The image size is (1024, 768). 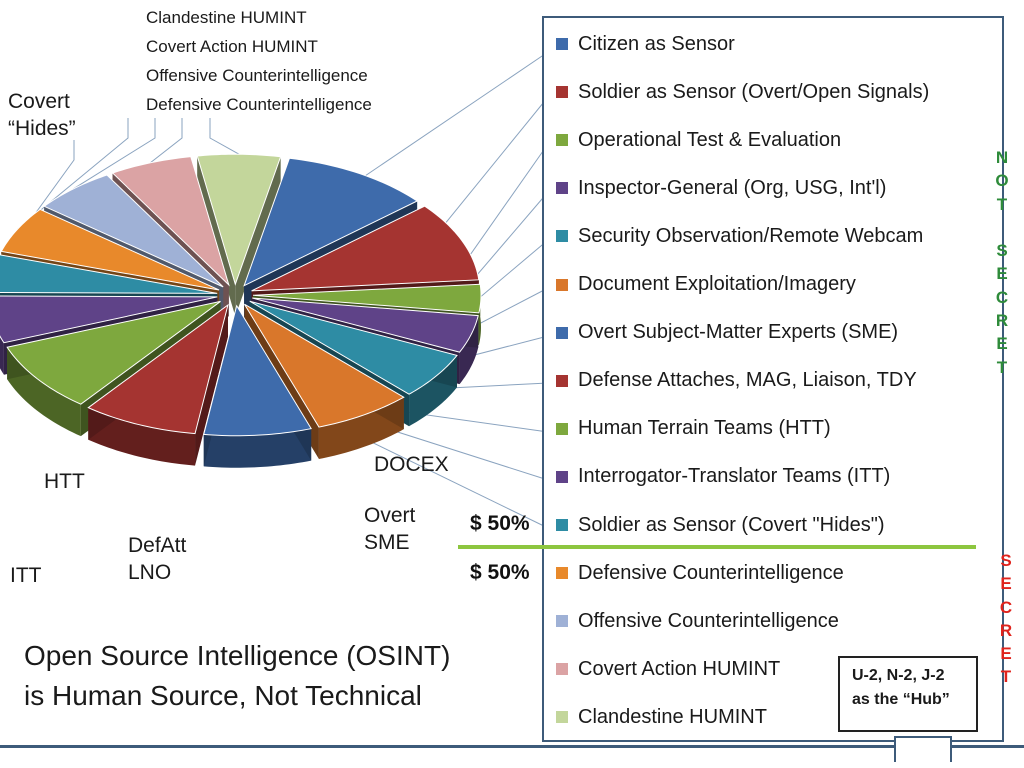 I want to click on secret-letter: T, so click(x=1006, y=677).